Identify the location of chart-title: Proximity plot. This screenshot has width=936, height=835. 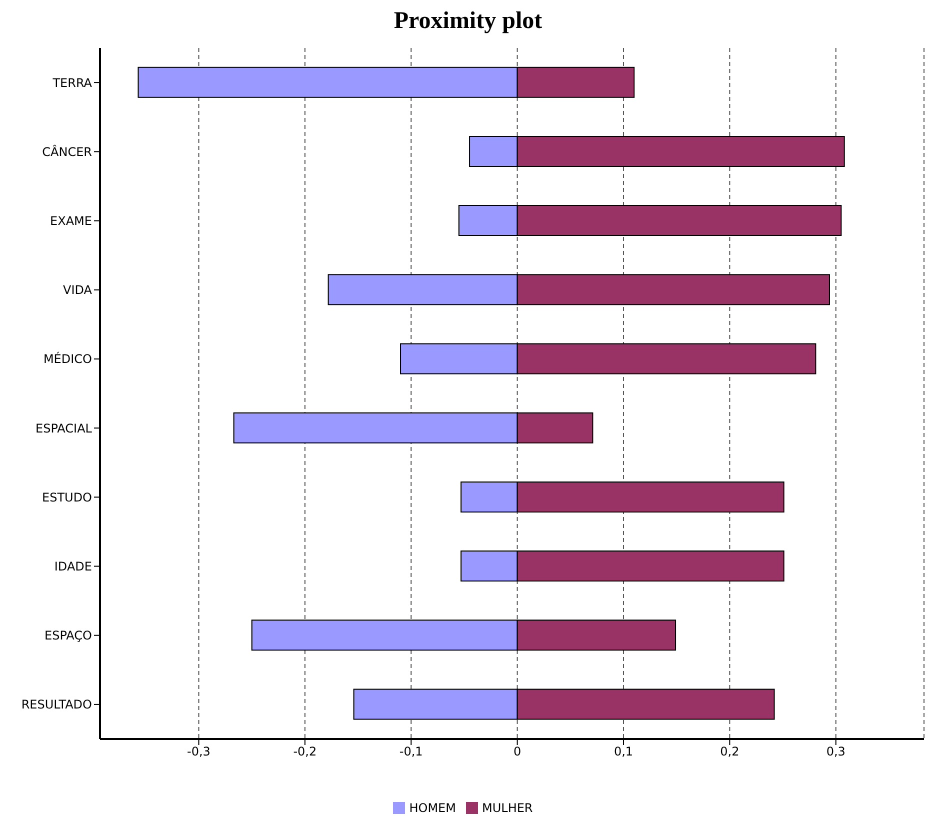
(468, 22).